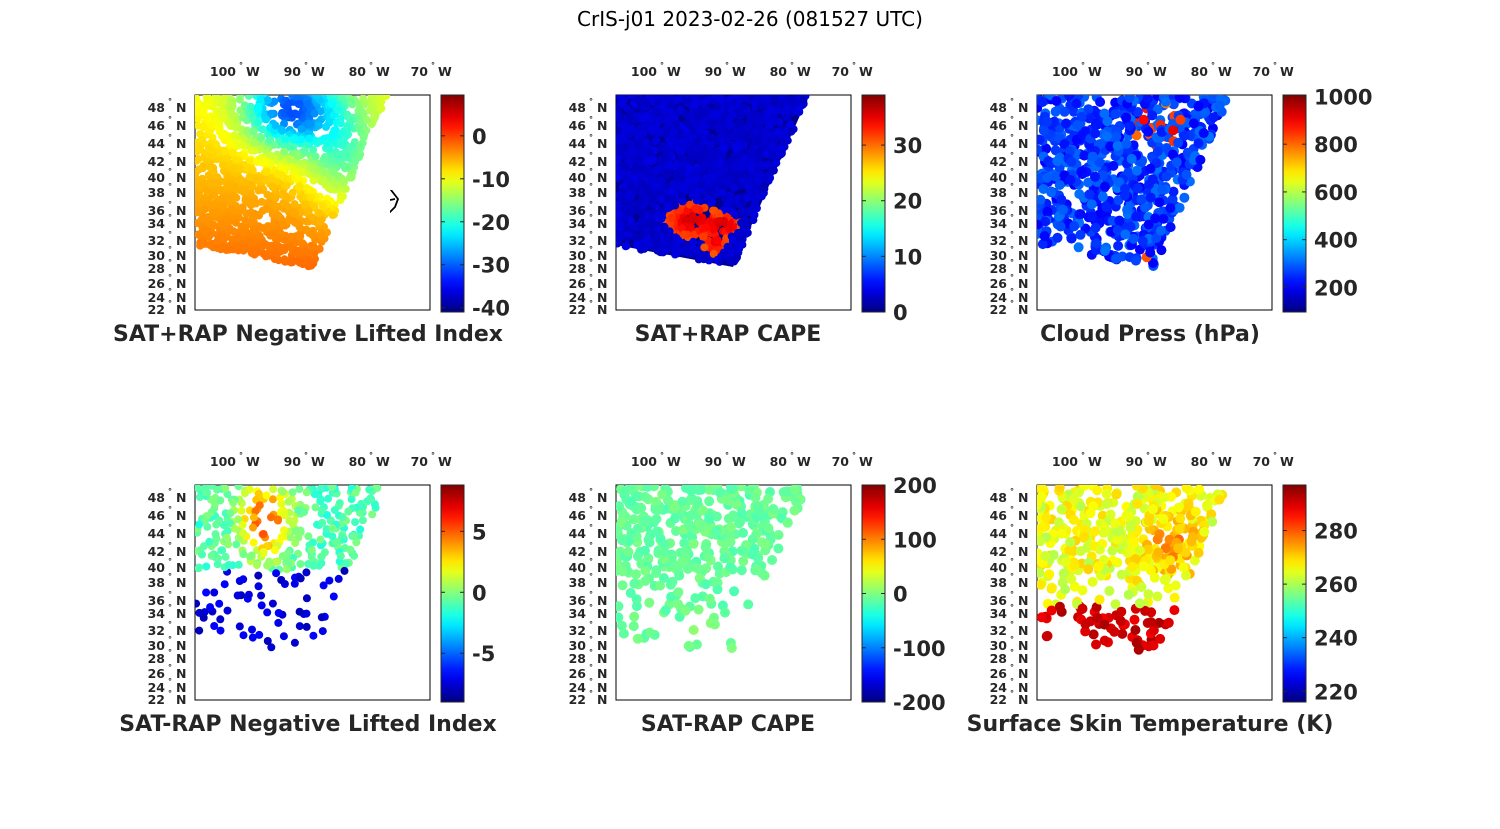  What do you see at coordinates (907, 146) in the screenshot?
I see `colorbar-tick-label: 30` at bounding box center [907, 146].